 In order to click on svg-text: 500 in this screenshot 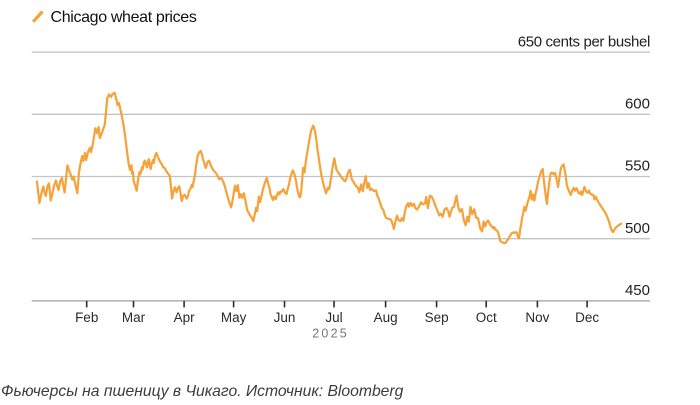, I will do `click(637, 228)`.